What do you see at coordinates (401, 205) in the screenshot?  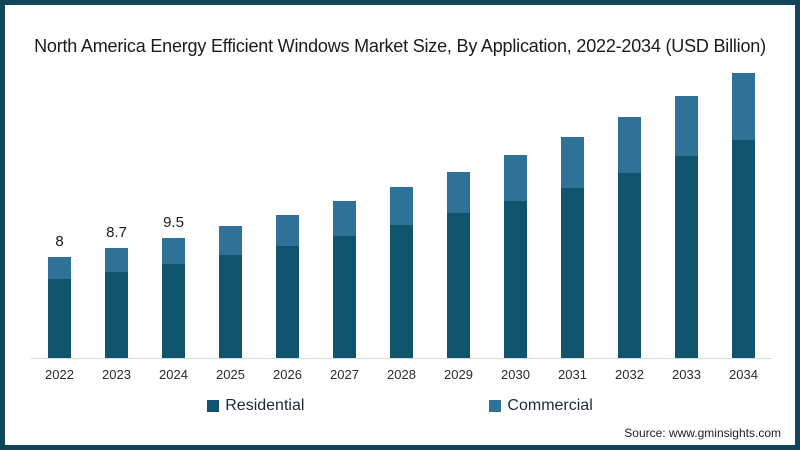 I see `bar-segment-commercial-2028` at bounding box center [401, 205].